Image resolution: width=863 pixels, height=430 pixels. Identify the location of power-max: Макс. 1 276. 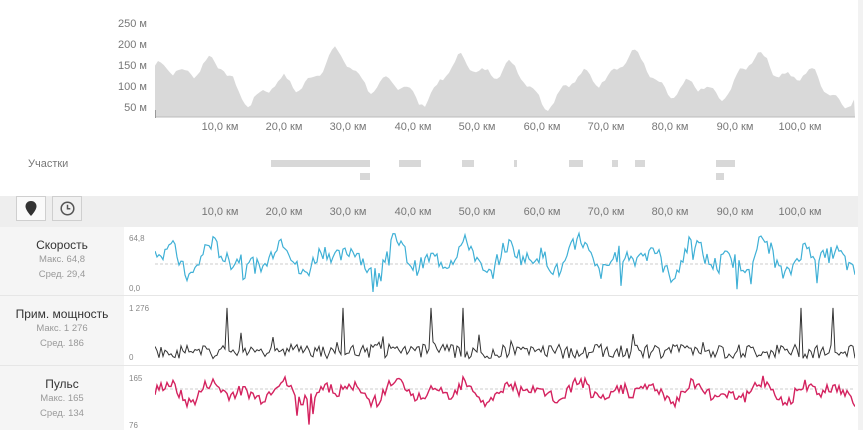
(62, 328).